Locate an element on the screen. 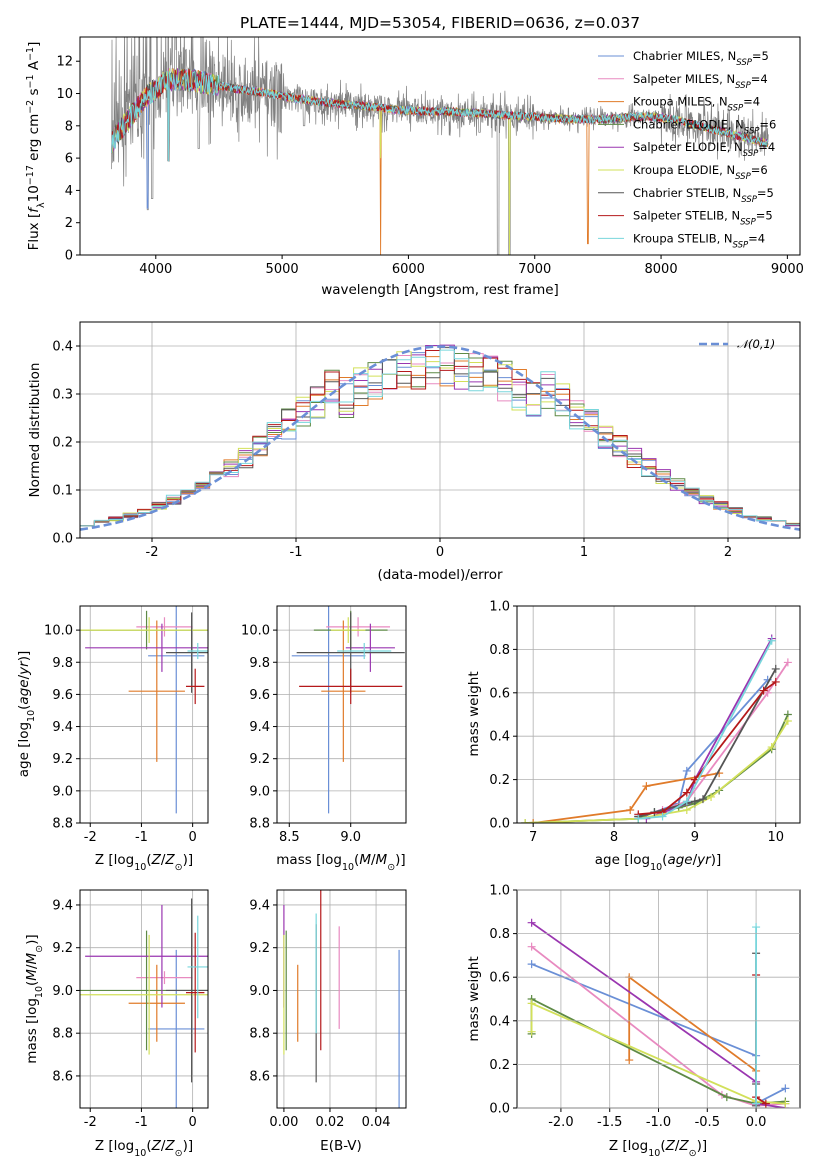  x-tick-label: 0.00 is located at coordinates (283, 1122).